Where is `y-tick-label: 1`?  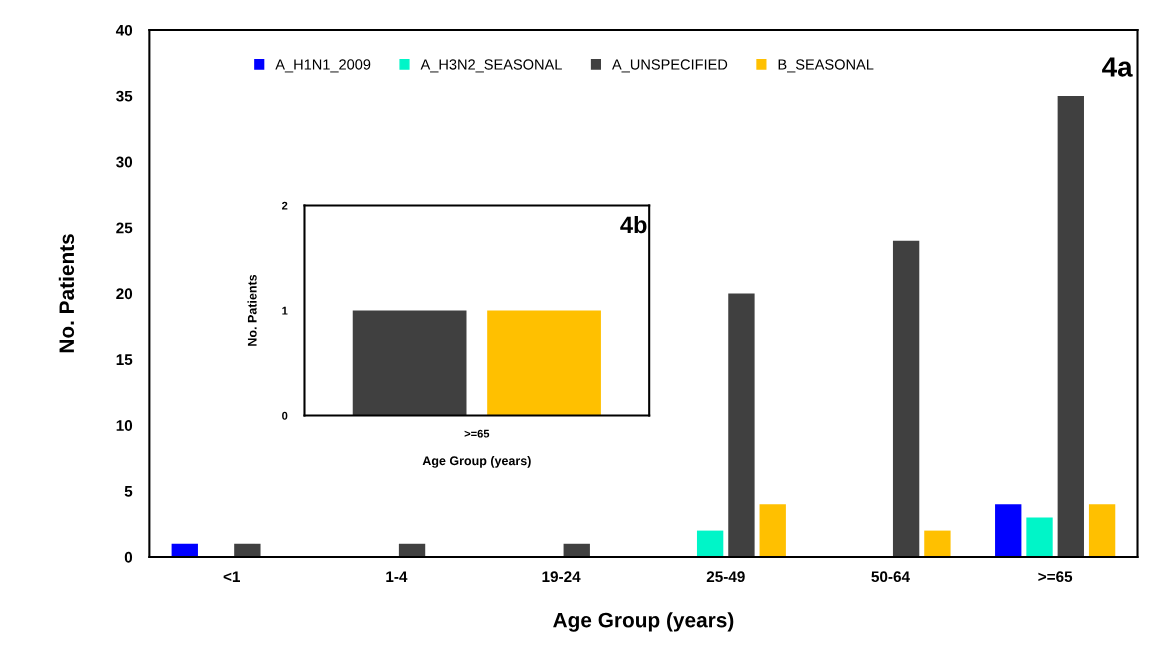
y-tick-label: 1 is located at coordinates (285, 310).